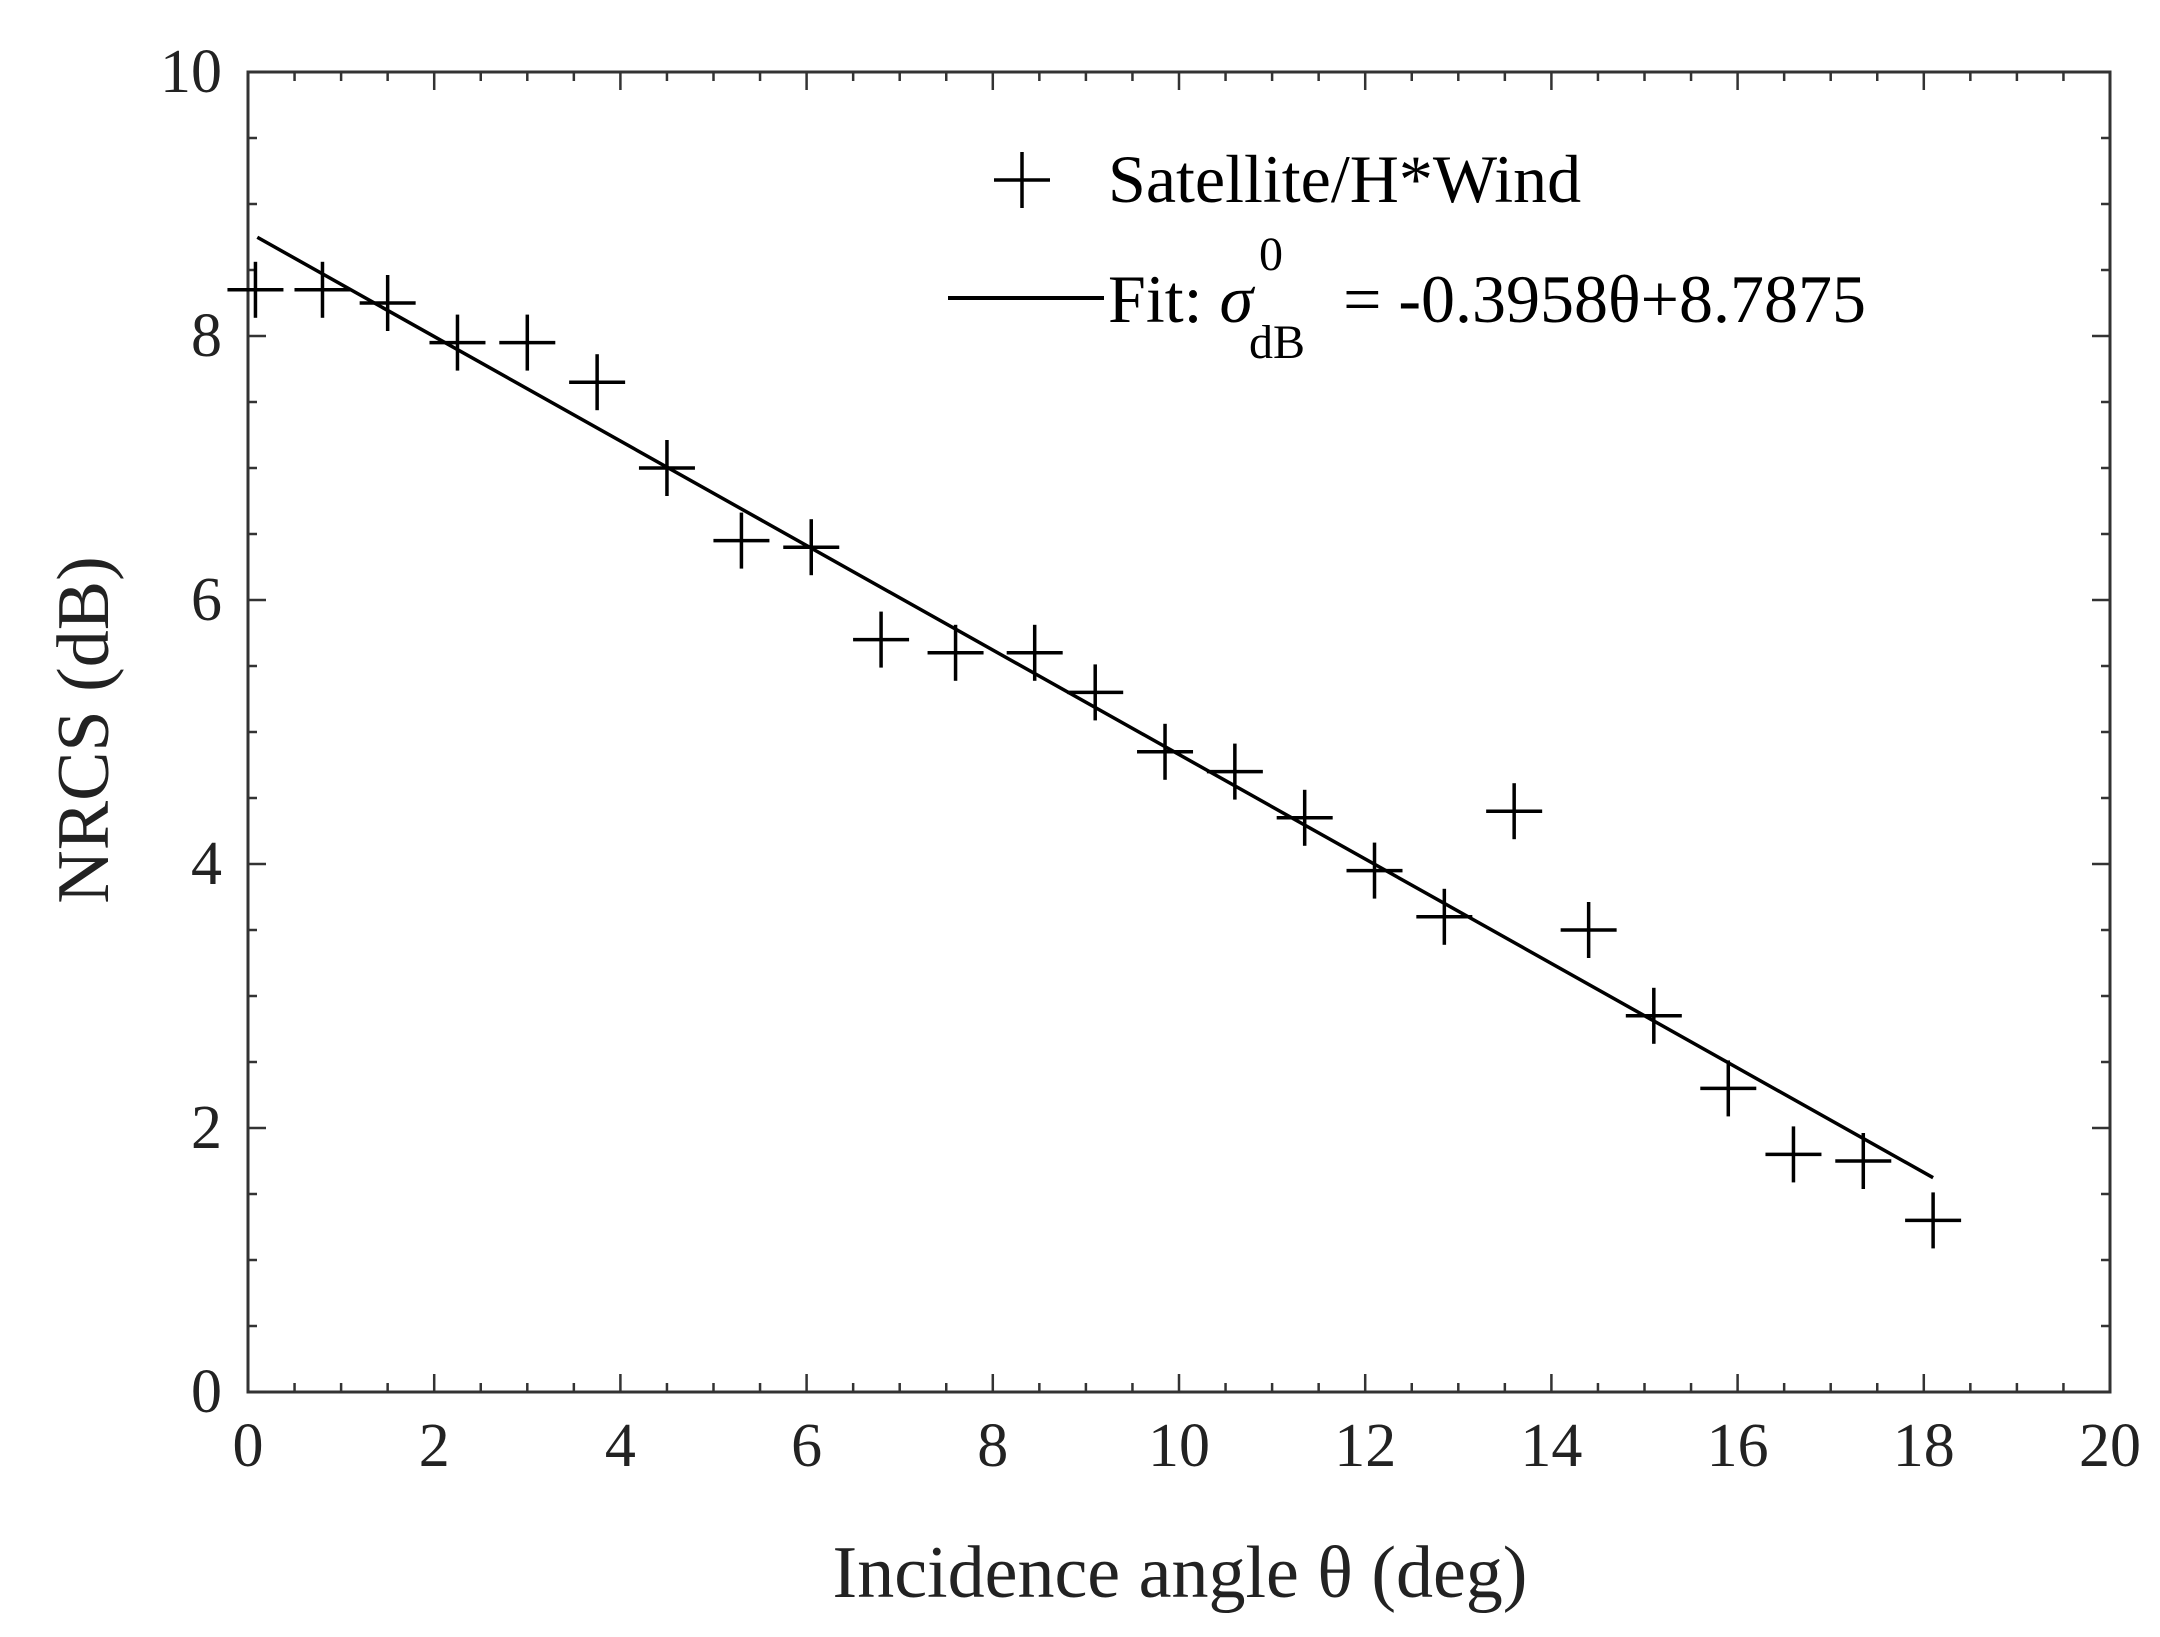 The width and height of the screenshot is (2160, 1637). I want to click on x-tick-labels: 0 2 4 6 8 10 12 14 16 18 20, so click(1187, 1446).